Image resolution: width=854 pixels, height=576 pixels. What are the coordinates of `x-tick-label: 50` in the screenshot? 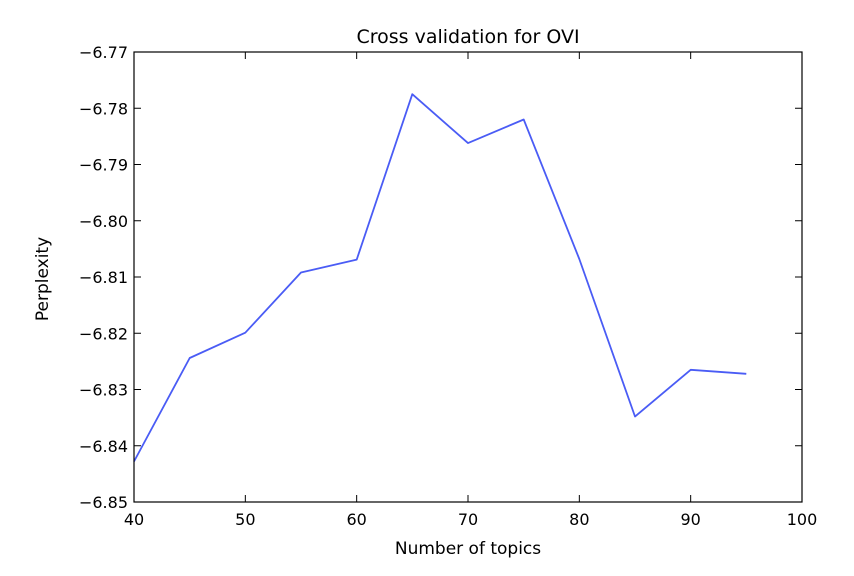 It's located at (245, 519).